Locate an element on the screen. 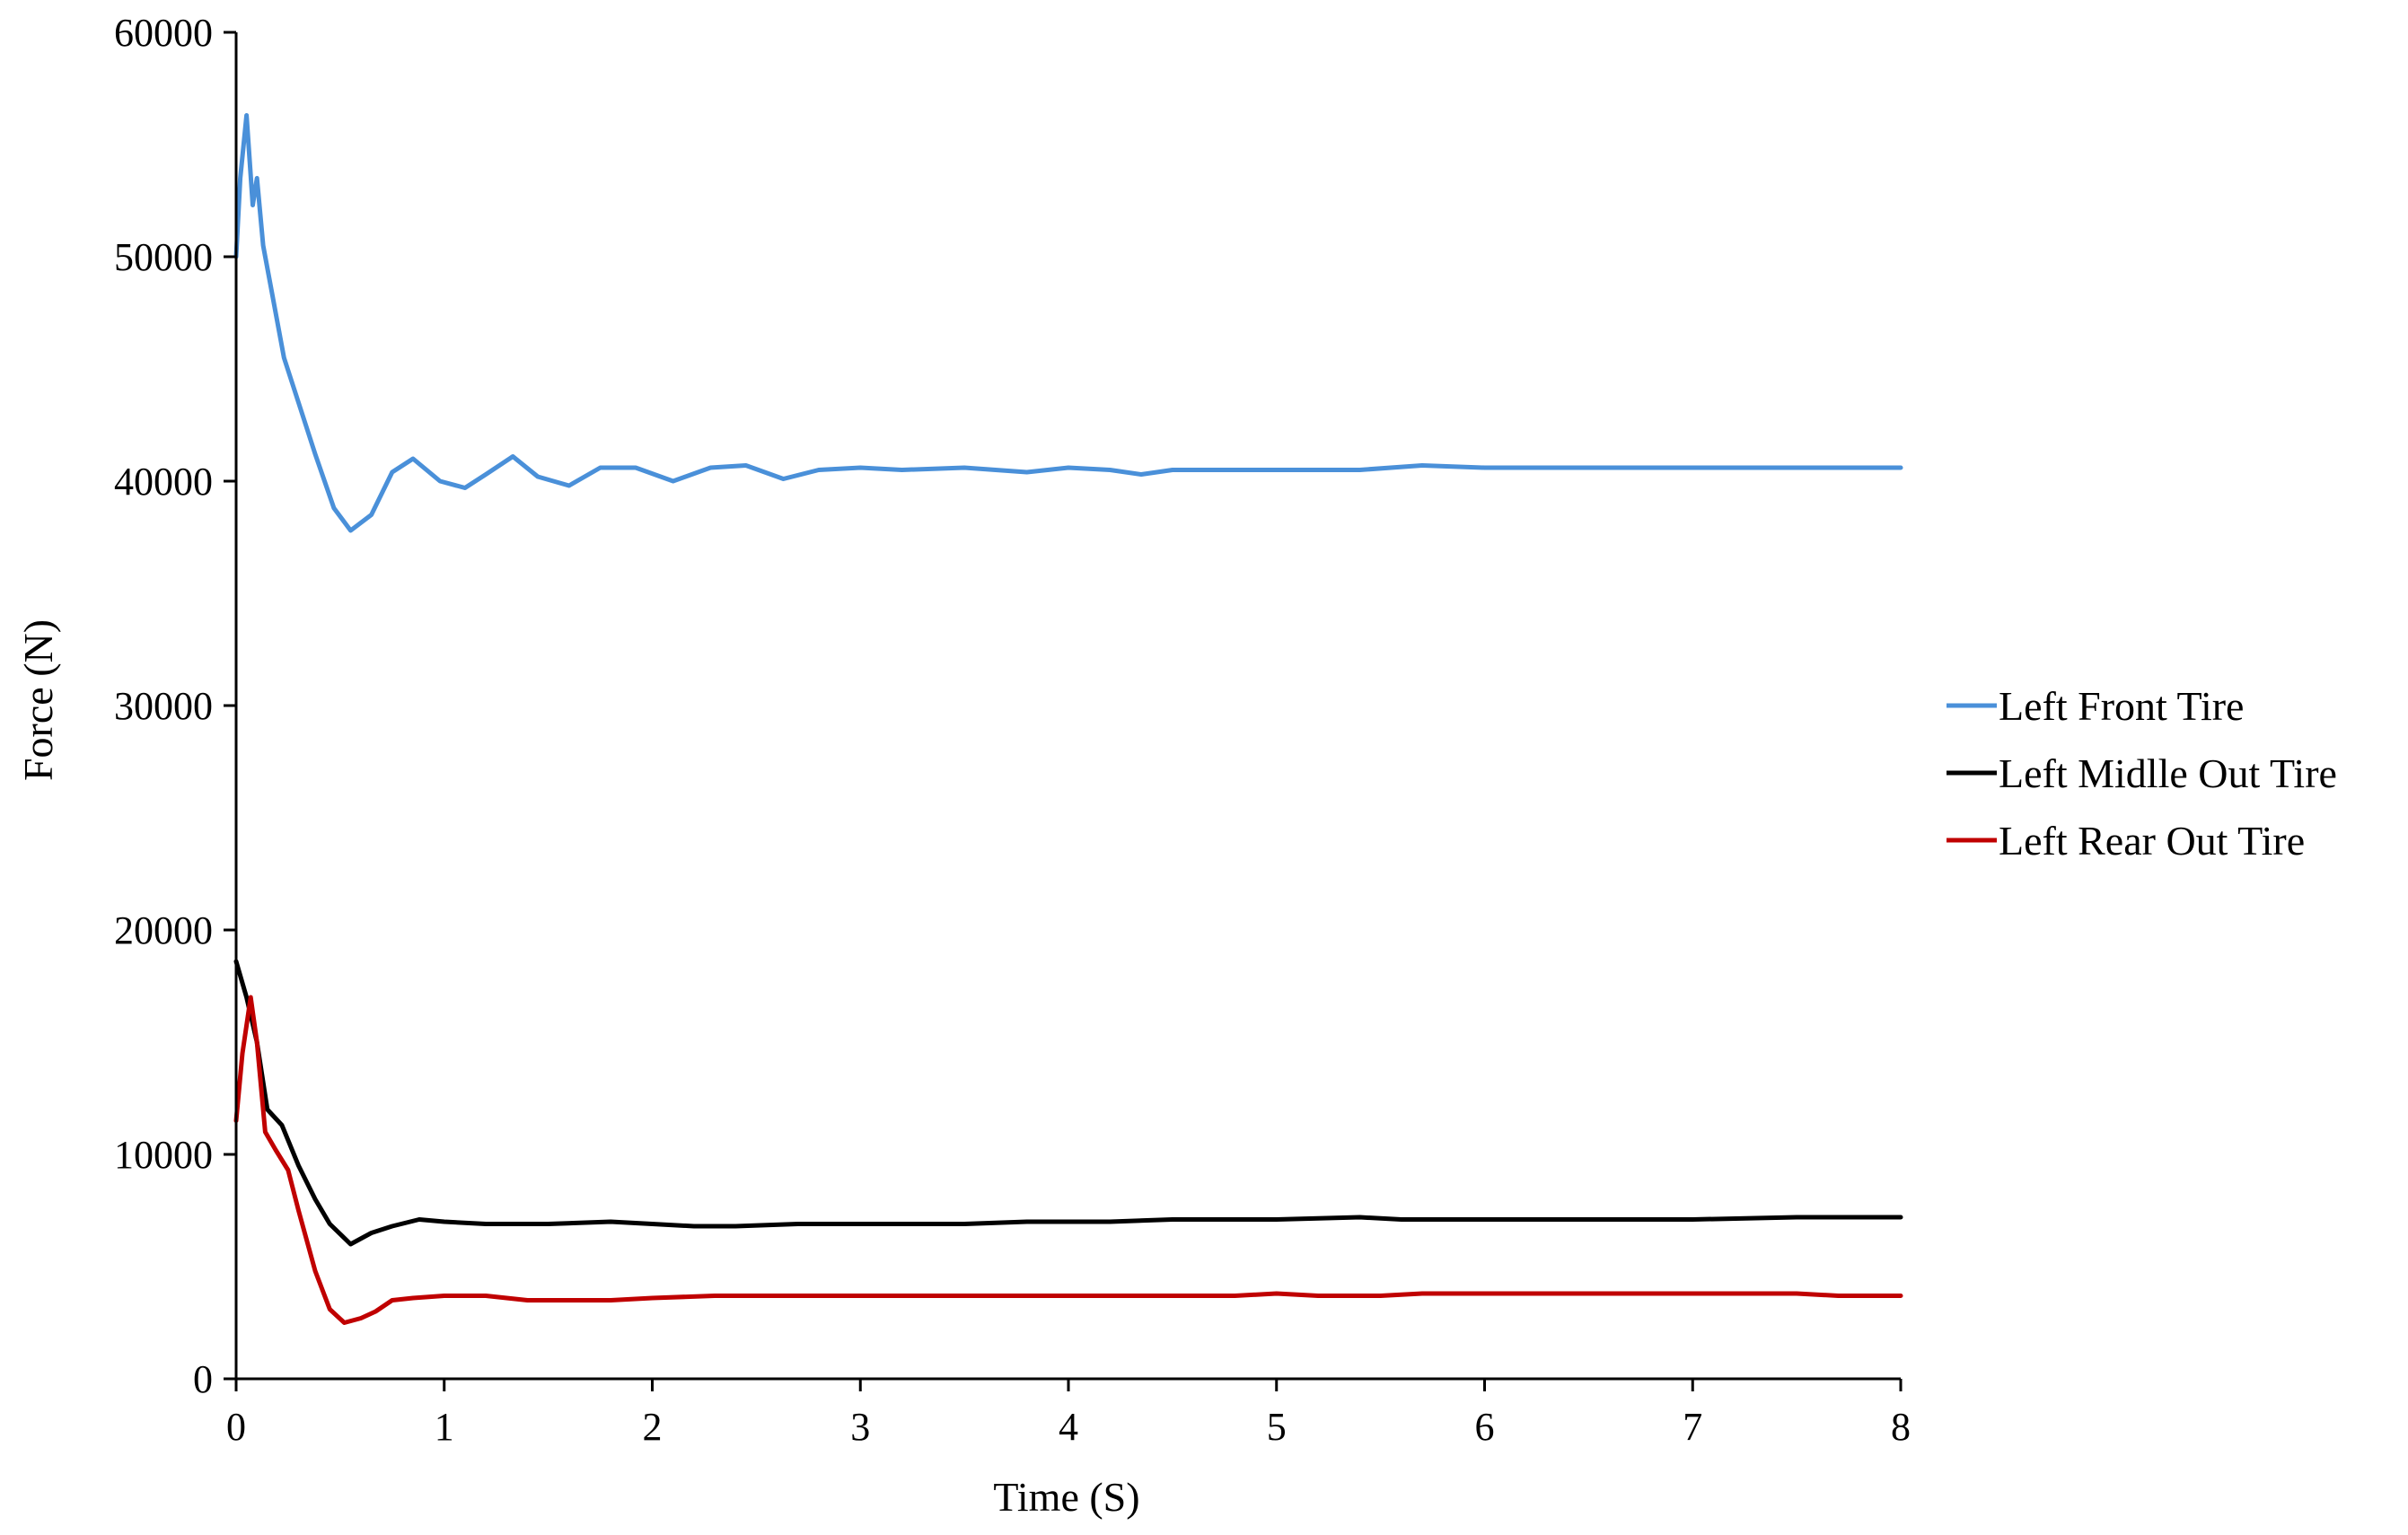  x-tick-label: 5 is located at coordinates (1277, 1427).